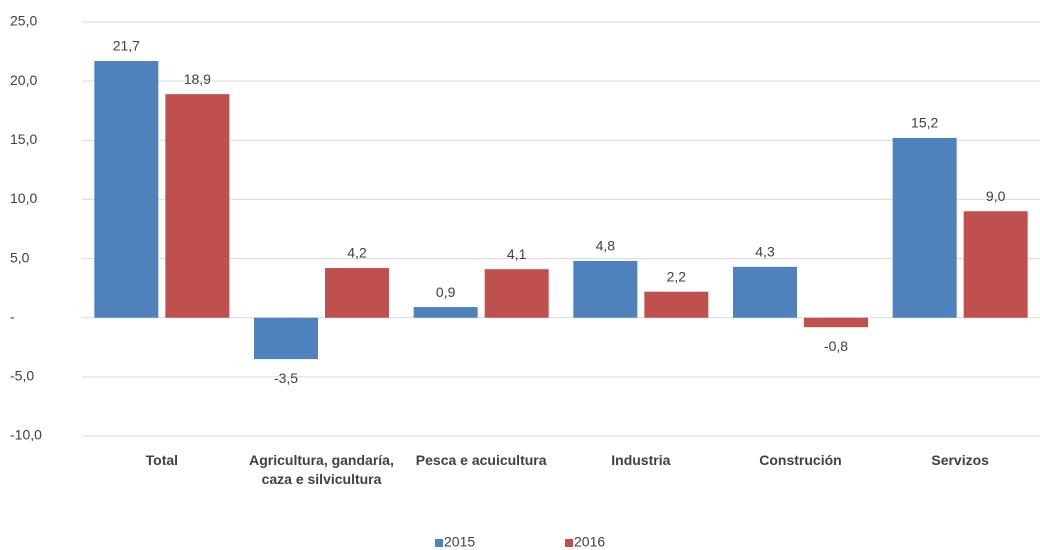  Describe the element at coordinates (23, 139) in the screenshot. I see `y-tick-label: 15,0` at that location.